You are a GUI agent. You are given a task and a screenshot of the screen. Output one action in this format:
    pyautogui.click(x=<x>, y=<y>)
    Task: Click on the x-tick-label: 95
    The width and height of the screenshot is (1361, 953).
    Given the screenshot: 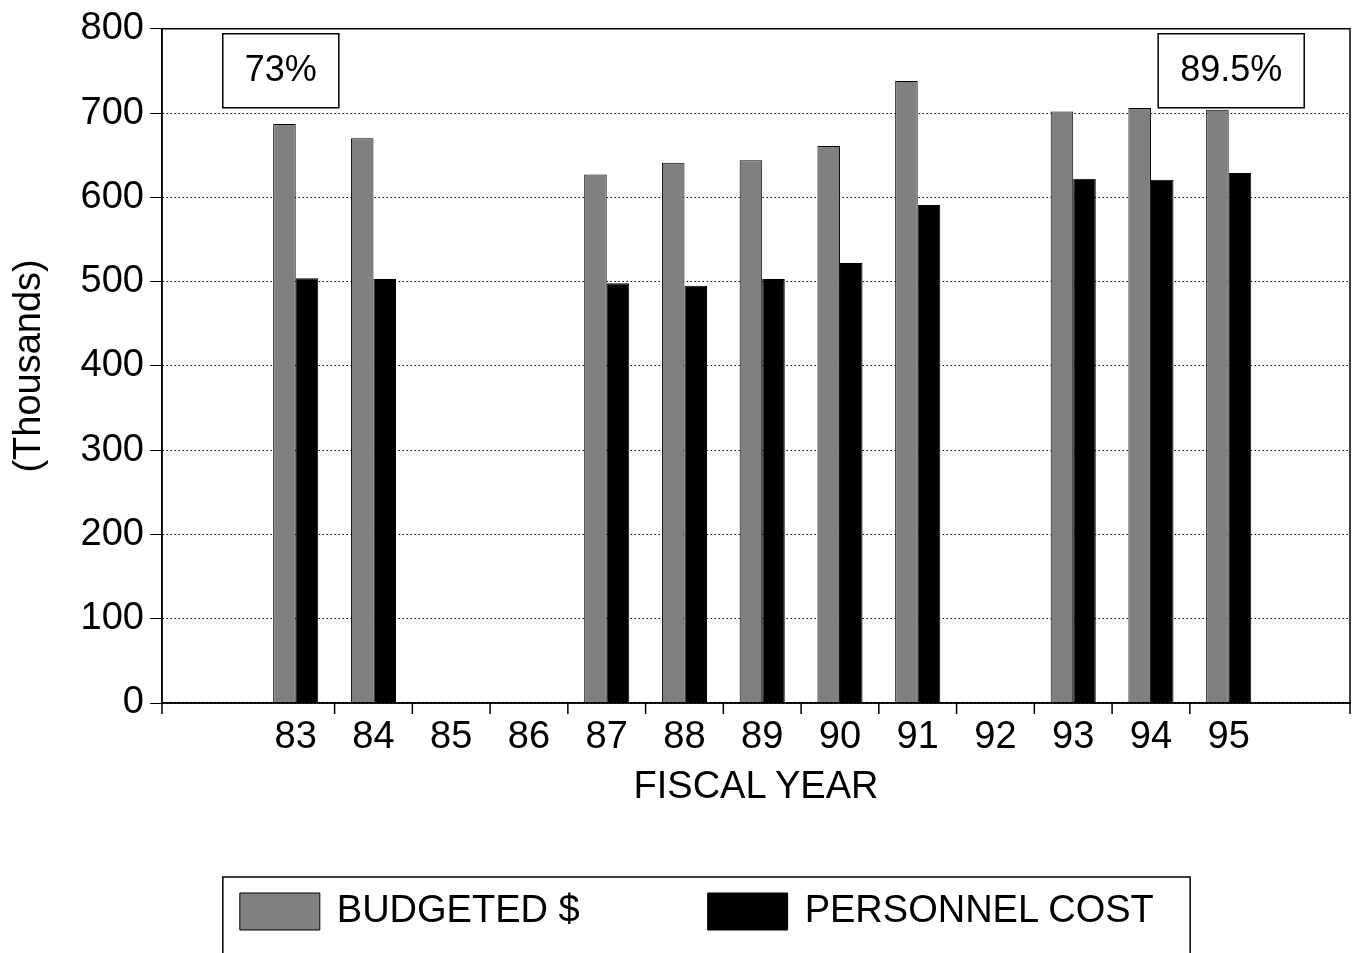 What is the action you would take?
    pyautogui.click(x=1228, y=735)
    